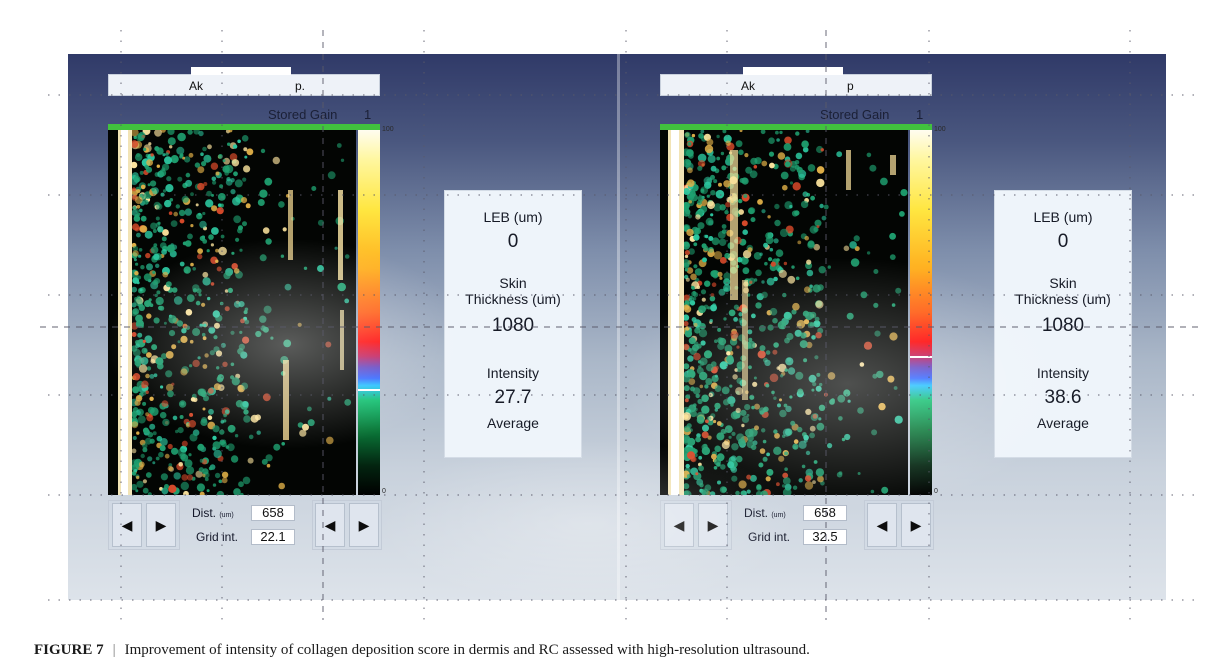  What do you see at coordinates (388, 129) in the screenshot?
I see `scale-max-label: 100` at bounding box center [388, 129].